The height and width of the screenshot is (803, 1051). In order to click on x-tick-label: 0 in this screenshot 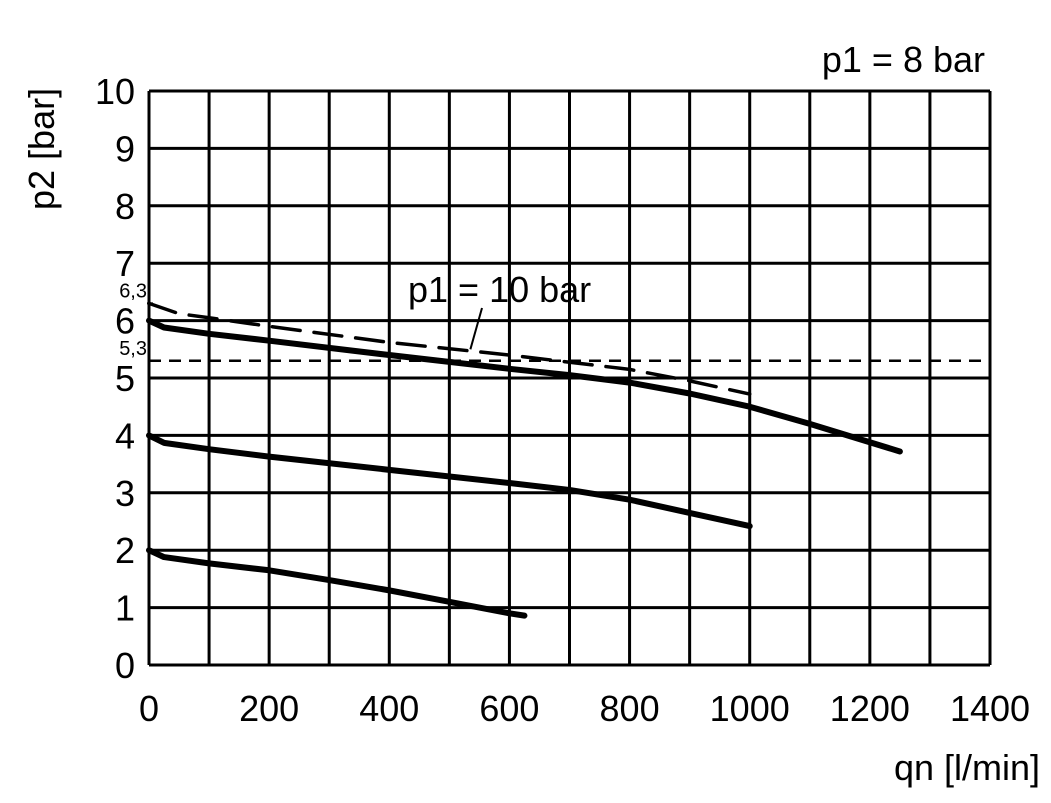, I will do `click(149, 708)`.